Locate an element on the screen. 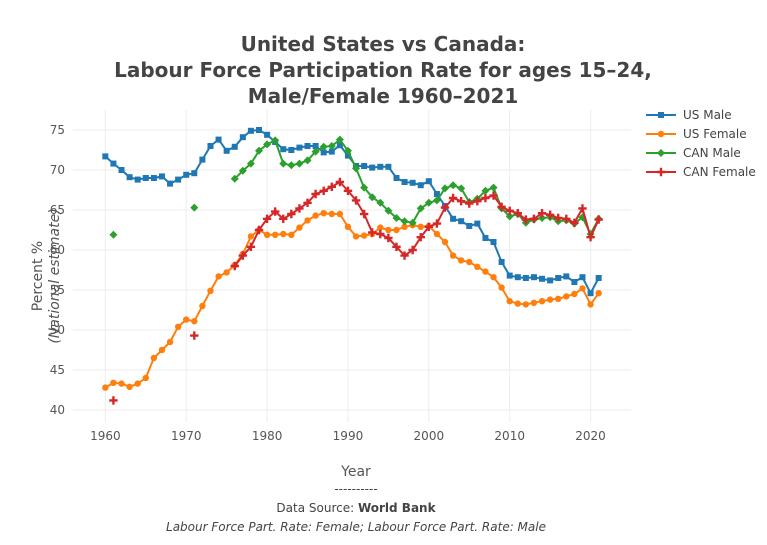 This screenshot has width=767, height=545. legend-item-can-male: CAN Male is located at coordinates (693, 153).